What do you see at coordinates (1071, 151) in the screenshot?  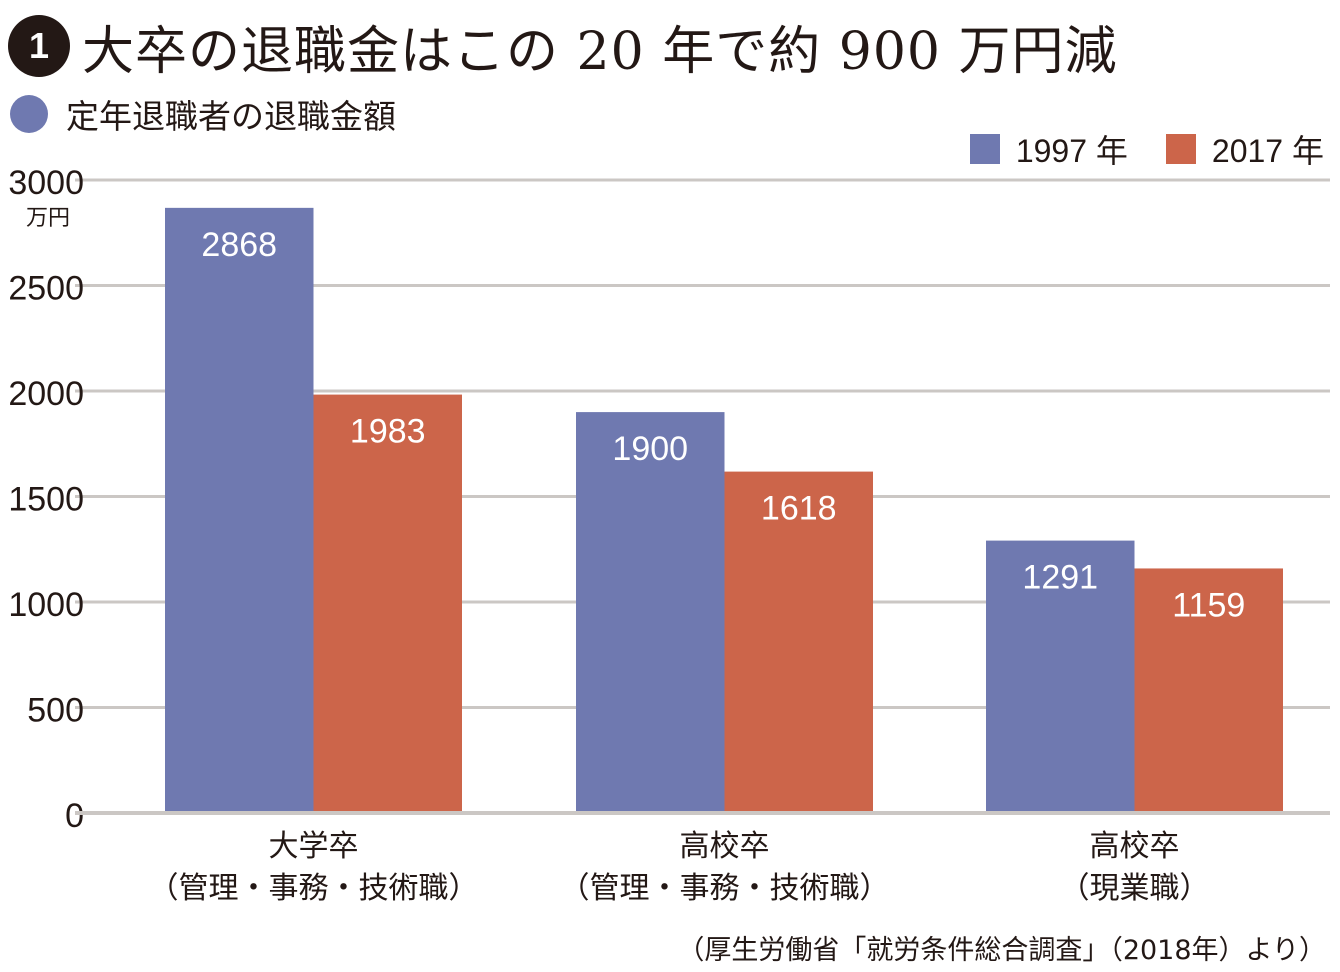 I see `legend-label-1997: 1997 年` at bounding box center [1071, 151].